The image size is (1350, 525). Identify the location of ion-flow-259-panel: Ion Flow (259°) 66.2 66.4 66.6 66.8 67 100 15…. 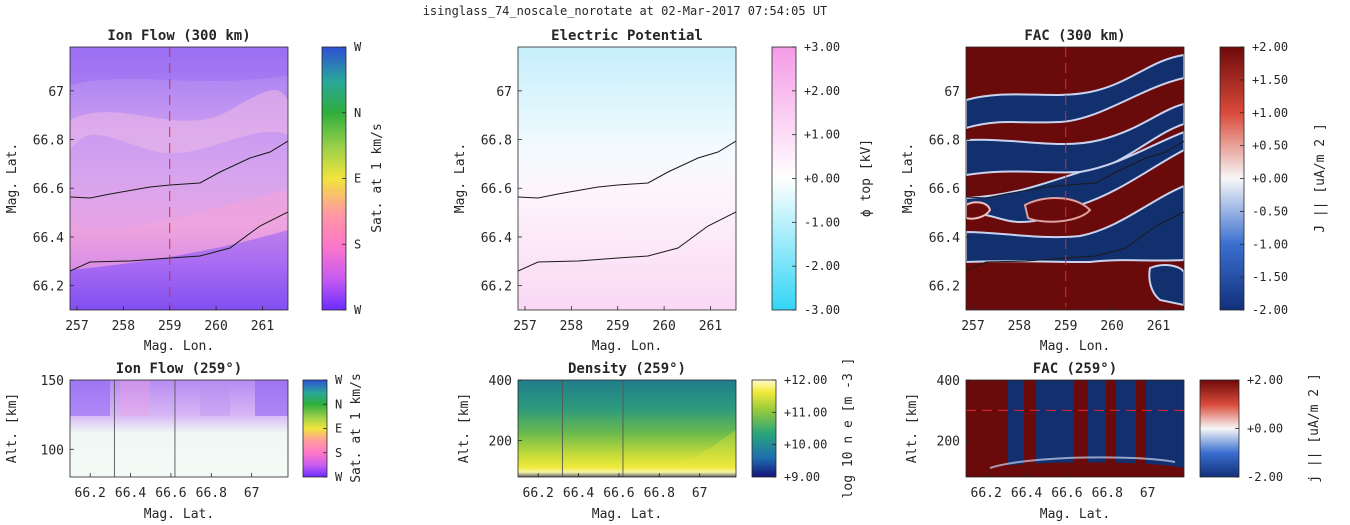
(184, 441).